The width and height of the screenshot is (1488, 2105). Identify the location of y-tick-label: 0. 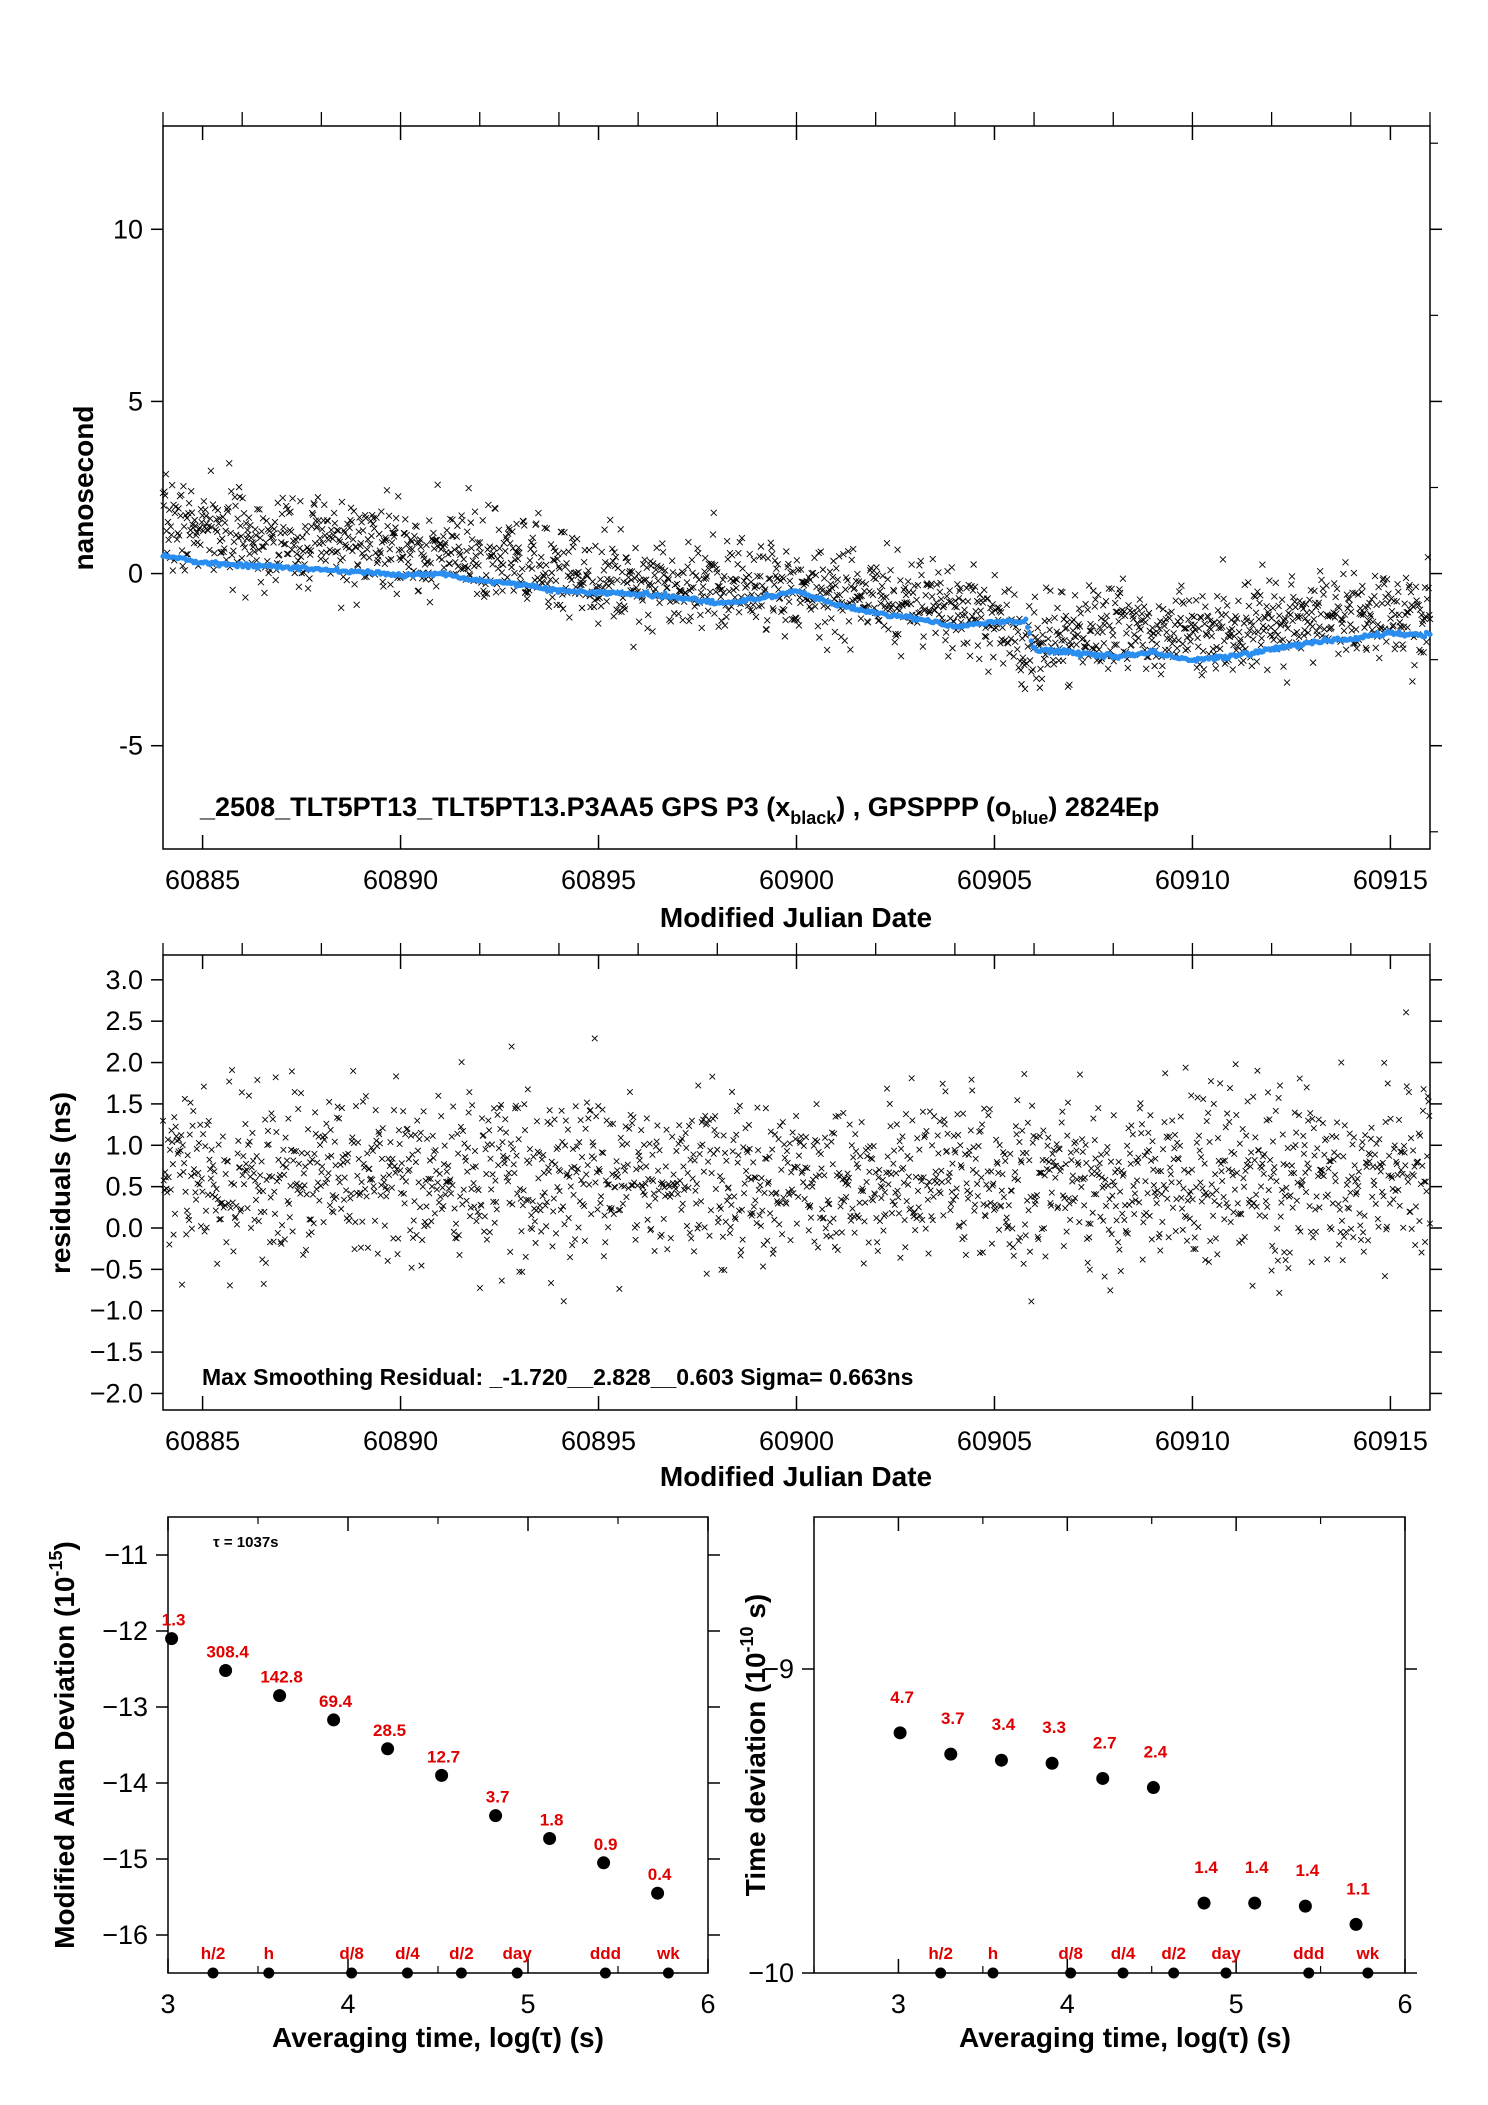
(135, 574).